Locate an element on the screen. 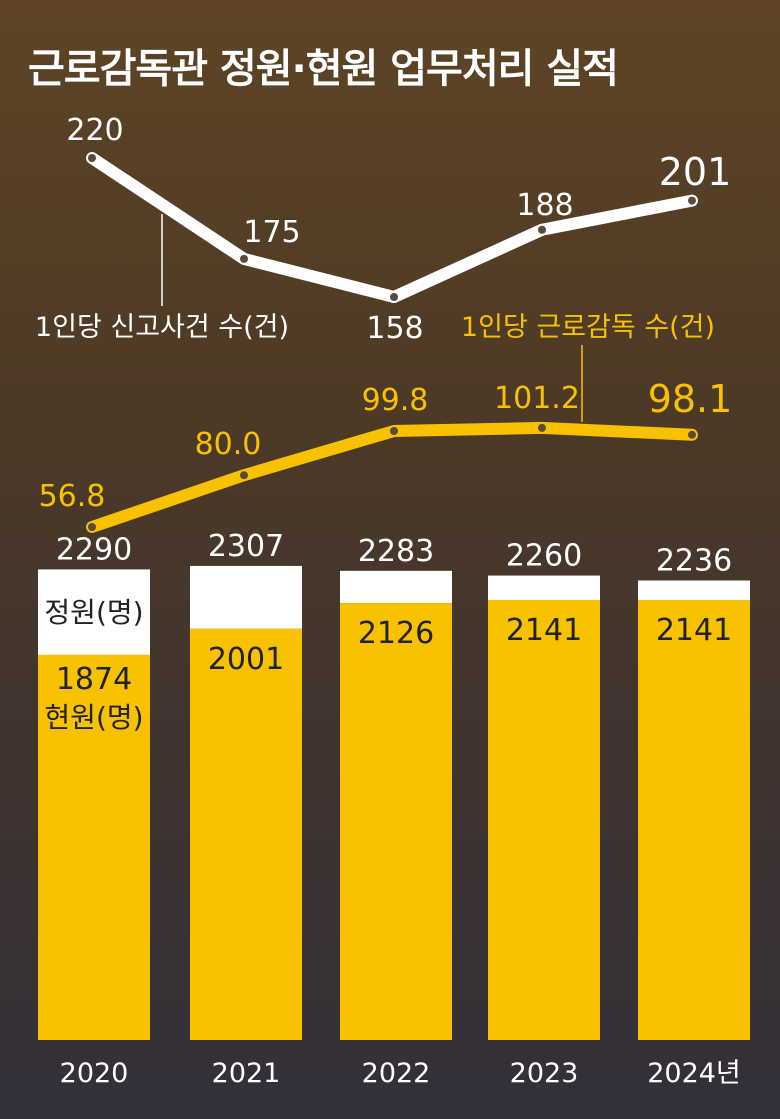 The width and height of the screenshot is (780, 1119). chart-title: 근로감독관 정원·현원 업무처리 실적 is located at coordinates (323, 69).